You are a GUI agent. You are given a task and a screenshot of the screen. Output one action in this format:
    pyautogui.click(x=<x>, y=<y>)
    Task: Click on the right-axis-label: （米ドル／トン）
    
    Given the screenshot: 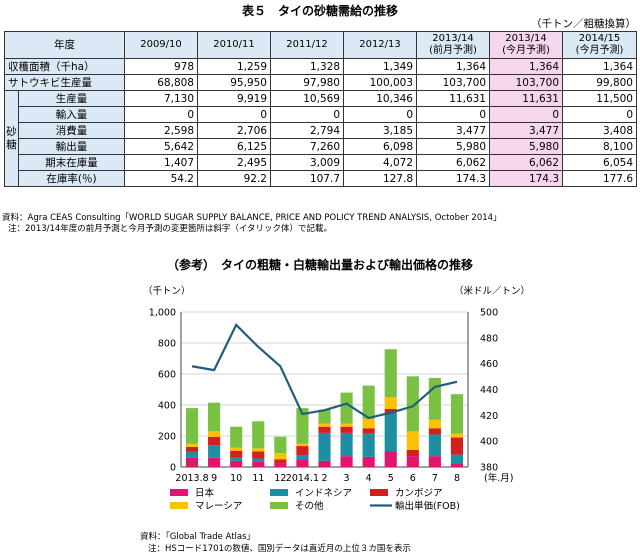 What is the action you would take?
    pyautogui.click(x=492, y=291)
    